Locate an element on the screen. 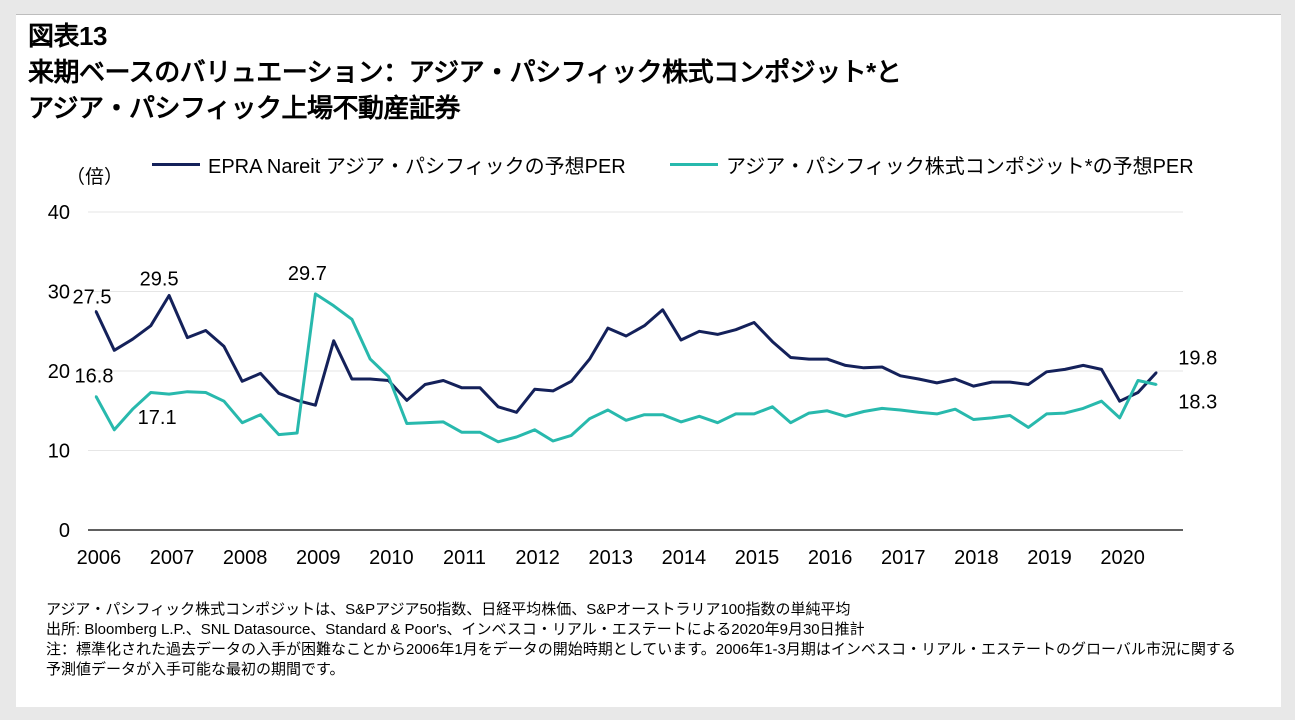 This screenshot has width=1295, height=720. data-label-epra-4: 29.5 is located at coordinates (159, 279).